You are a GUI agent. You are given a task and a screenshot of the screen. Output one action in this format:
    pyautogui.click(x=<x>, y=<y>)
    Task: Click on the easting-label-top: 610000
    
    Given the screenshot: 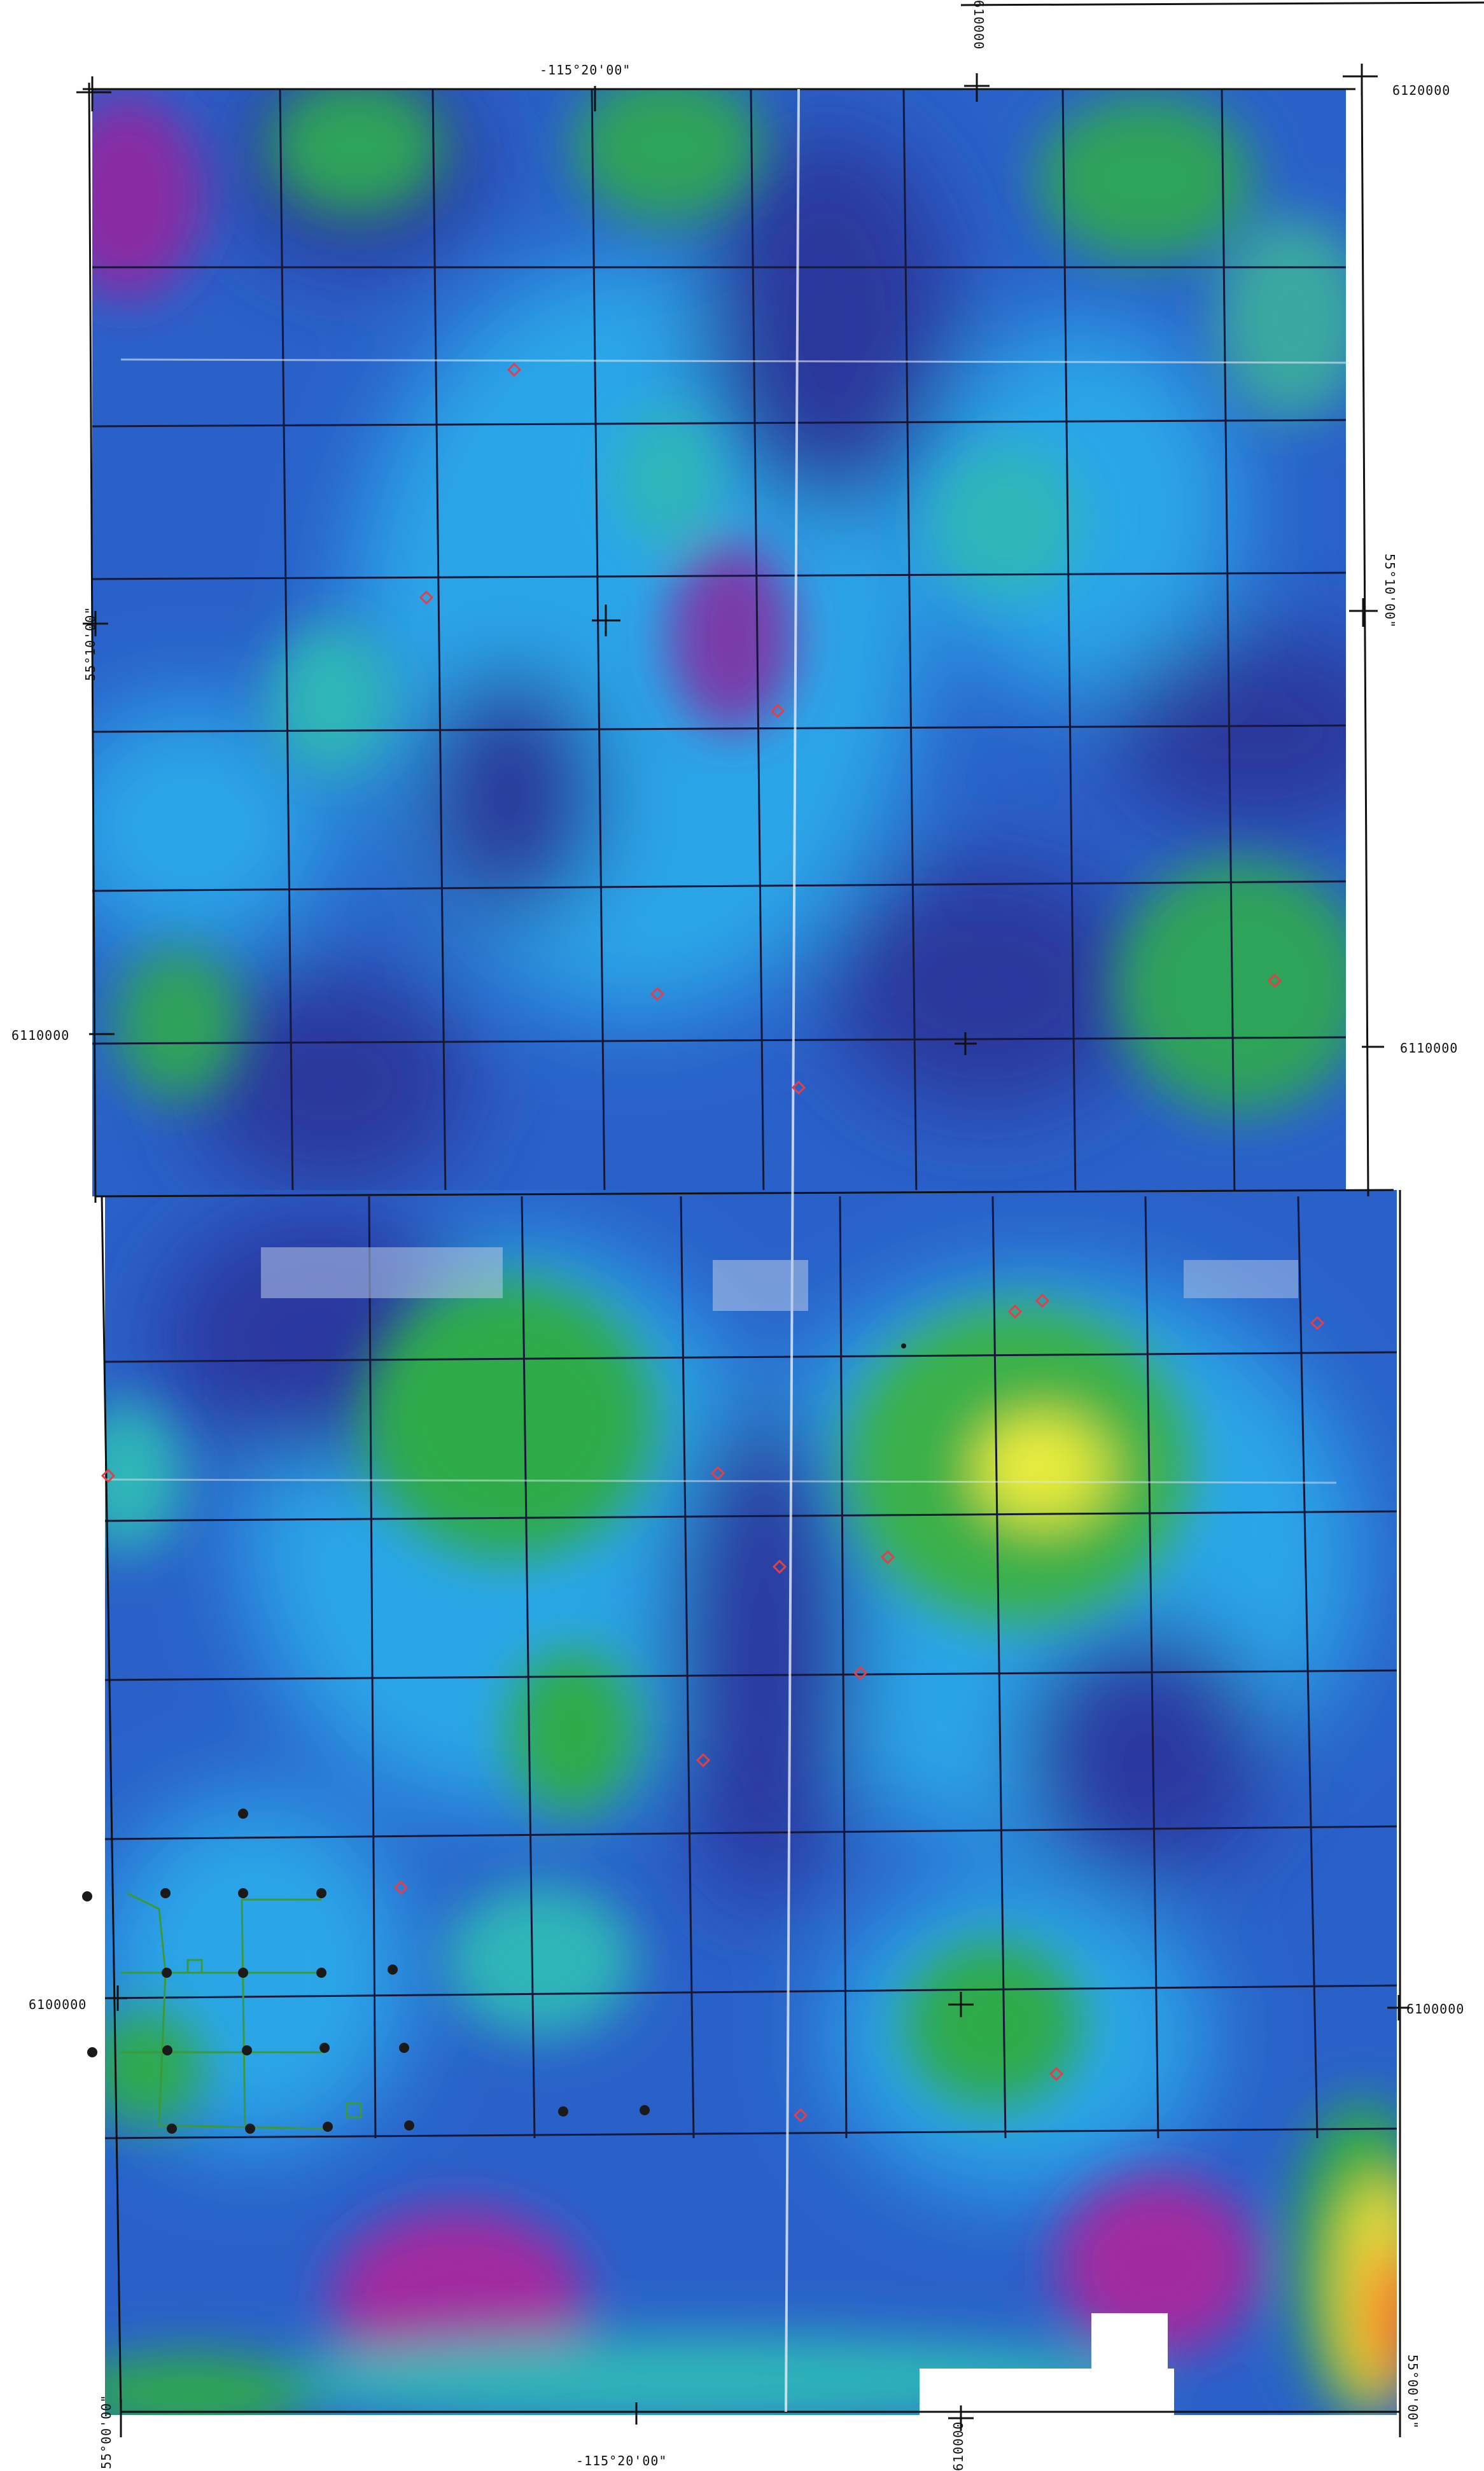 What is the action you would take?
    pyautogui.click(x=978, y=25)
    